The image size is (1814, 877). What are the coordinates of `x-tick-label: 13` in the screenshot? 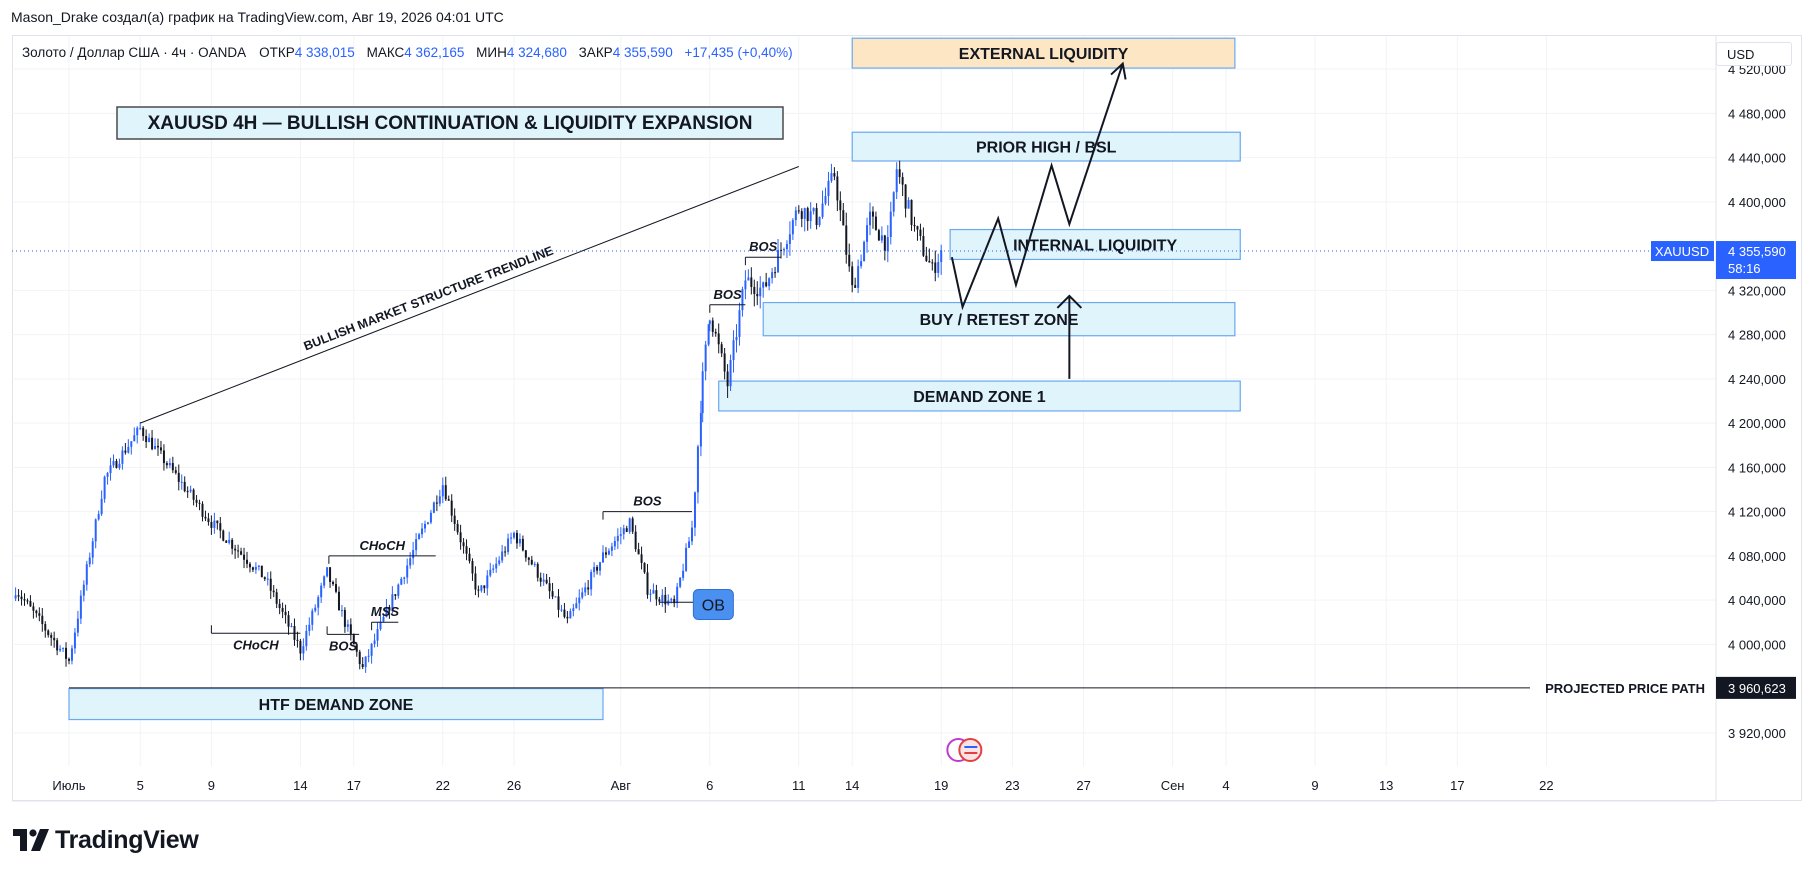 It's located at (1386, 785).